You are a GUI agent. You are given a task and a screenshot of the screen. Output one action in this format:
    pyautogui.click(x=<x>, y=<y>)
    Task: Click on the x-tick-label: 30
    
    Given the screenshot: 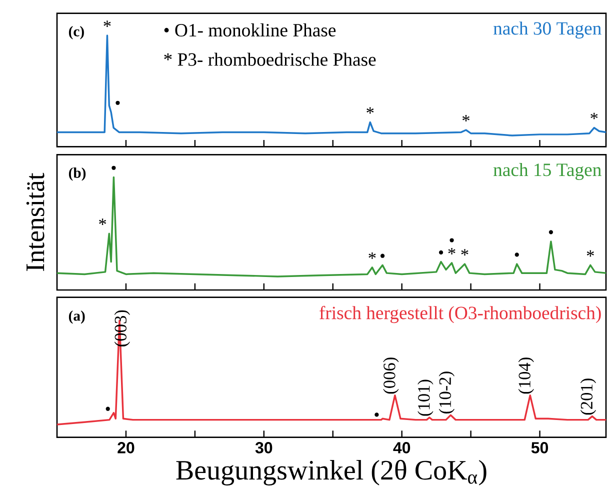 What is the action you would take?
    pyautogui.click(x=263, y=448)
    